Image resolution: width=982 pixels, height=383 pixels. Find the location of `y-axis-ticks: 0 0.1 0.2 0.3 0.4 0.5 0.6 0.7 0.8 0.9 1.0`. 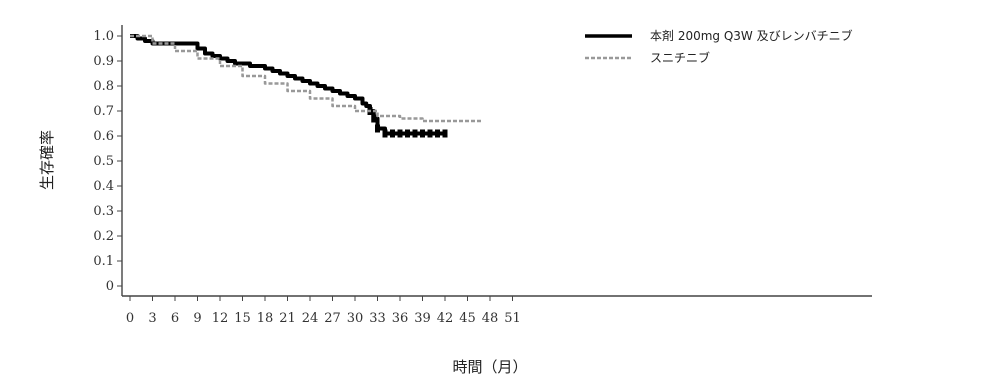

y-axis-ticks: 0 0.1 0.2 0.3 0.4 0.5 0.6 0.7 0.8 0.9 1.0 is located at coordinates (107, 161).